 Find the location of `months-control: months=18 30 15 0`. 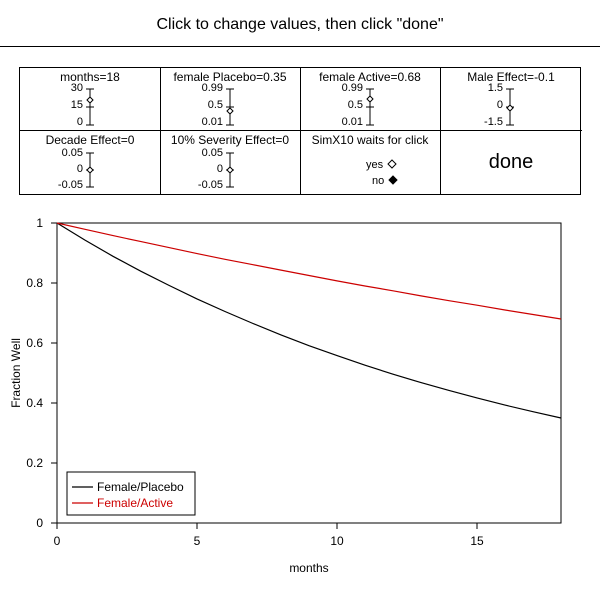

months-control: months=18 30 15 0 is located at coordinates (90, 99).